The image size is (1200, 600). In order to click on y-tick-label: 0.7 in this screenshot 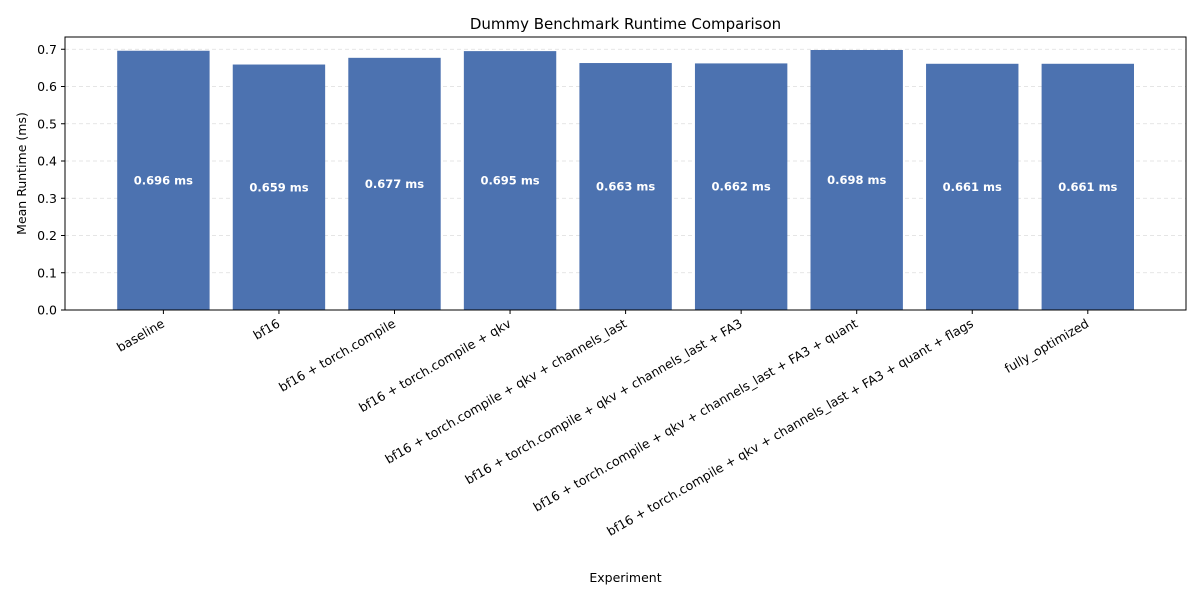, I will do `click(47, 49)`.